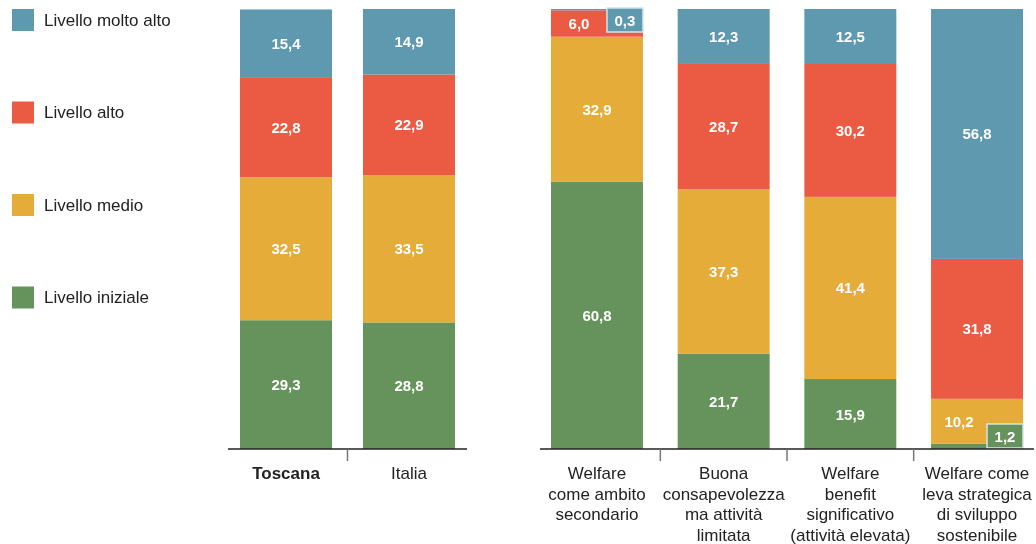 The height and width of the screenshot is (544, 1036). I want to click on data-label: 37,3, so click(724, 271).